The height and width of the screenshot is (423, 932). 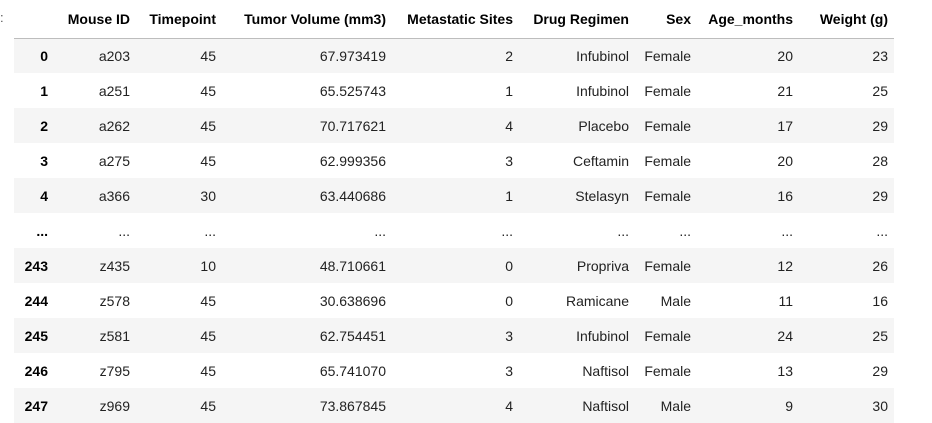 I want to click on table-row: 245 z581 45 62.754451 3 Infubinol Female 24 25, so click(x=454, y=335).